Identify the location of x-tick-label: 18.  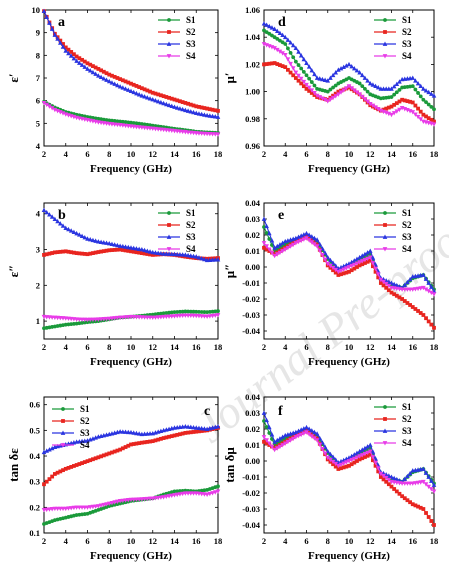
(434, 541).